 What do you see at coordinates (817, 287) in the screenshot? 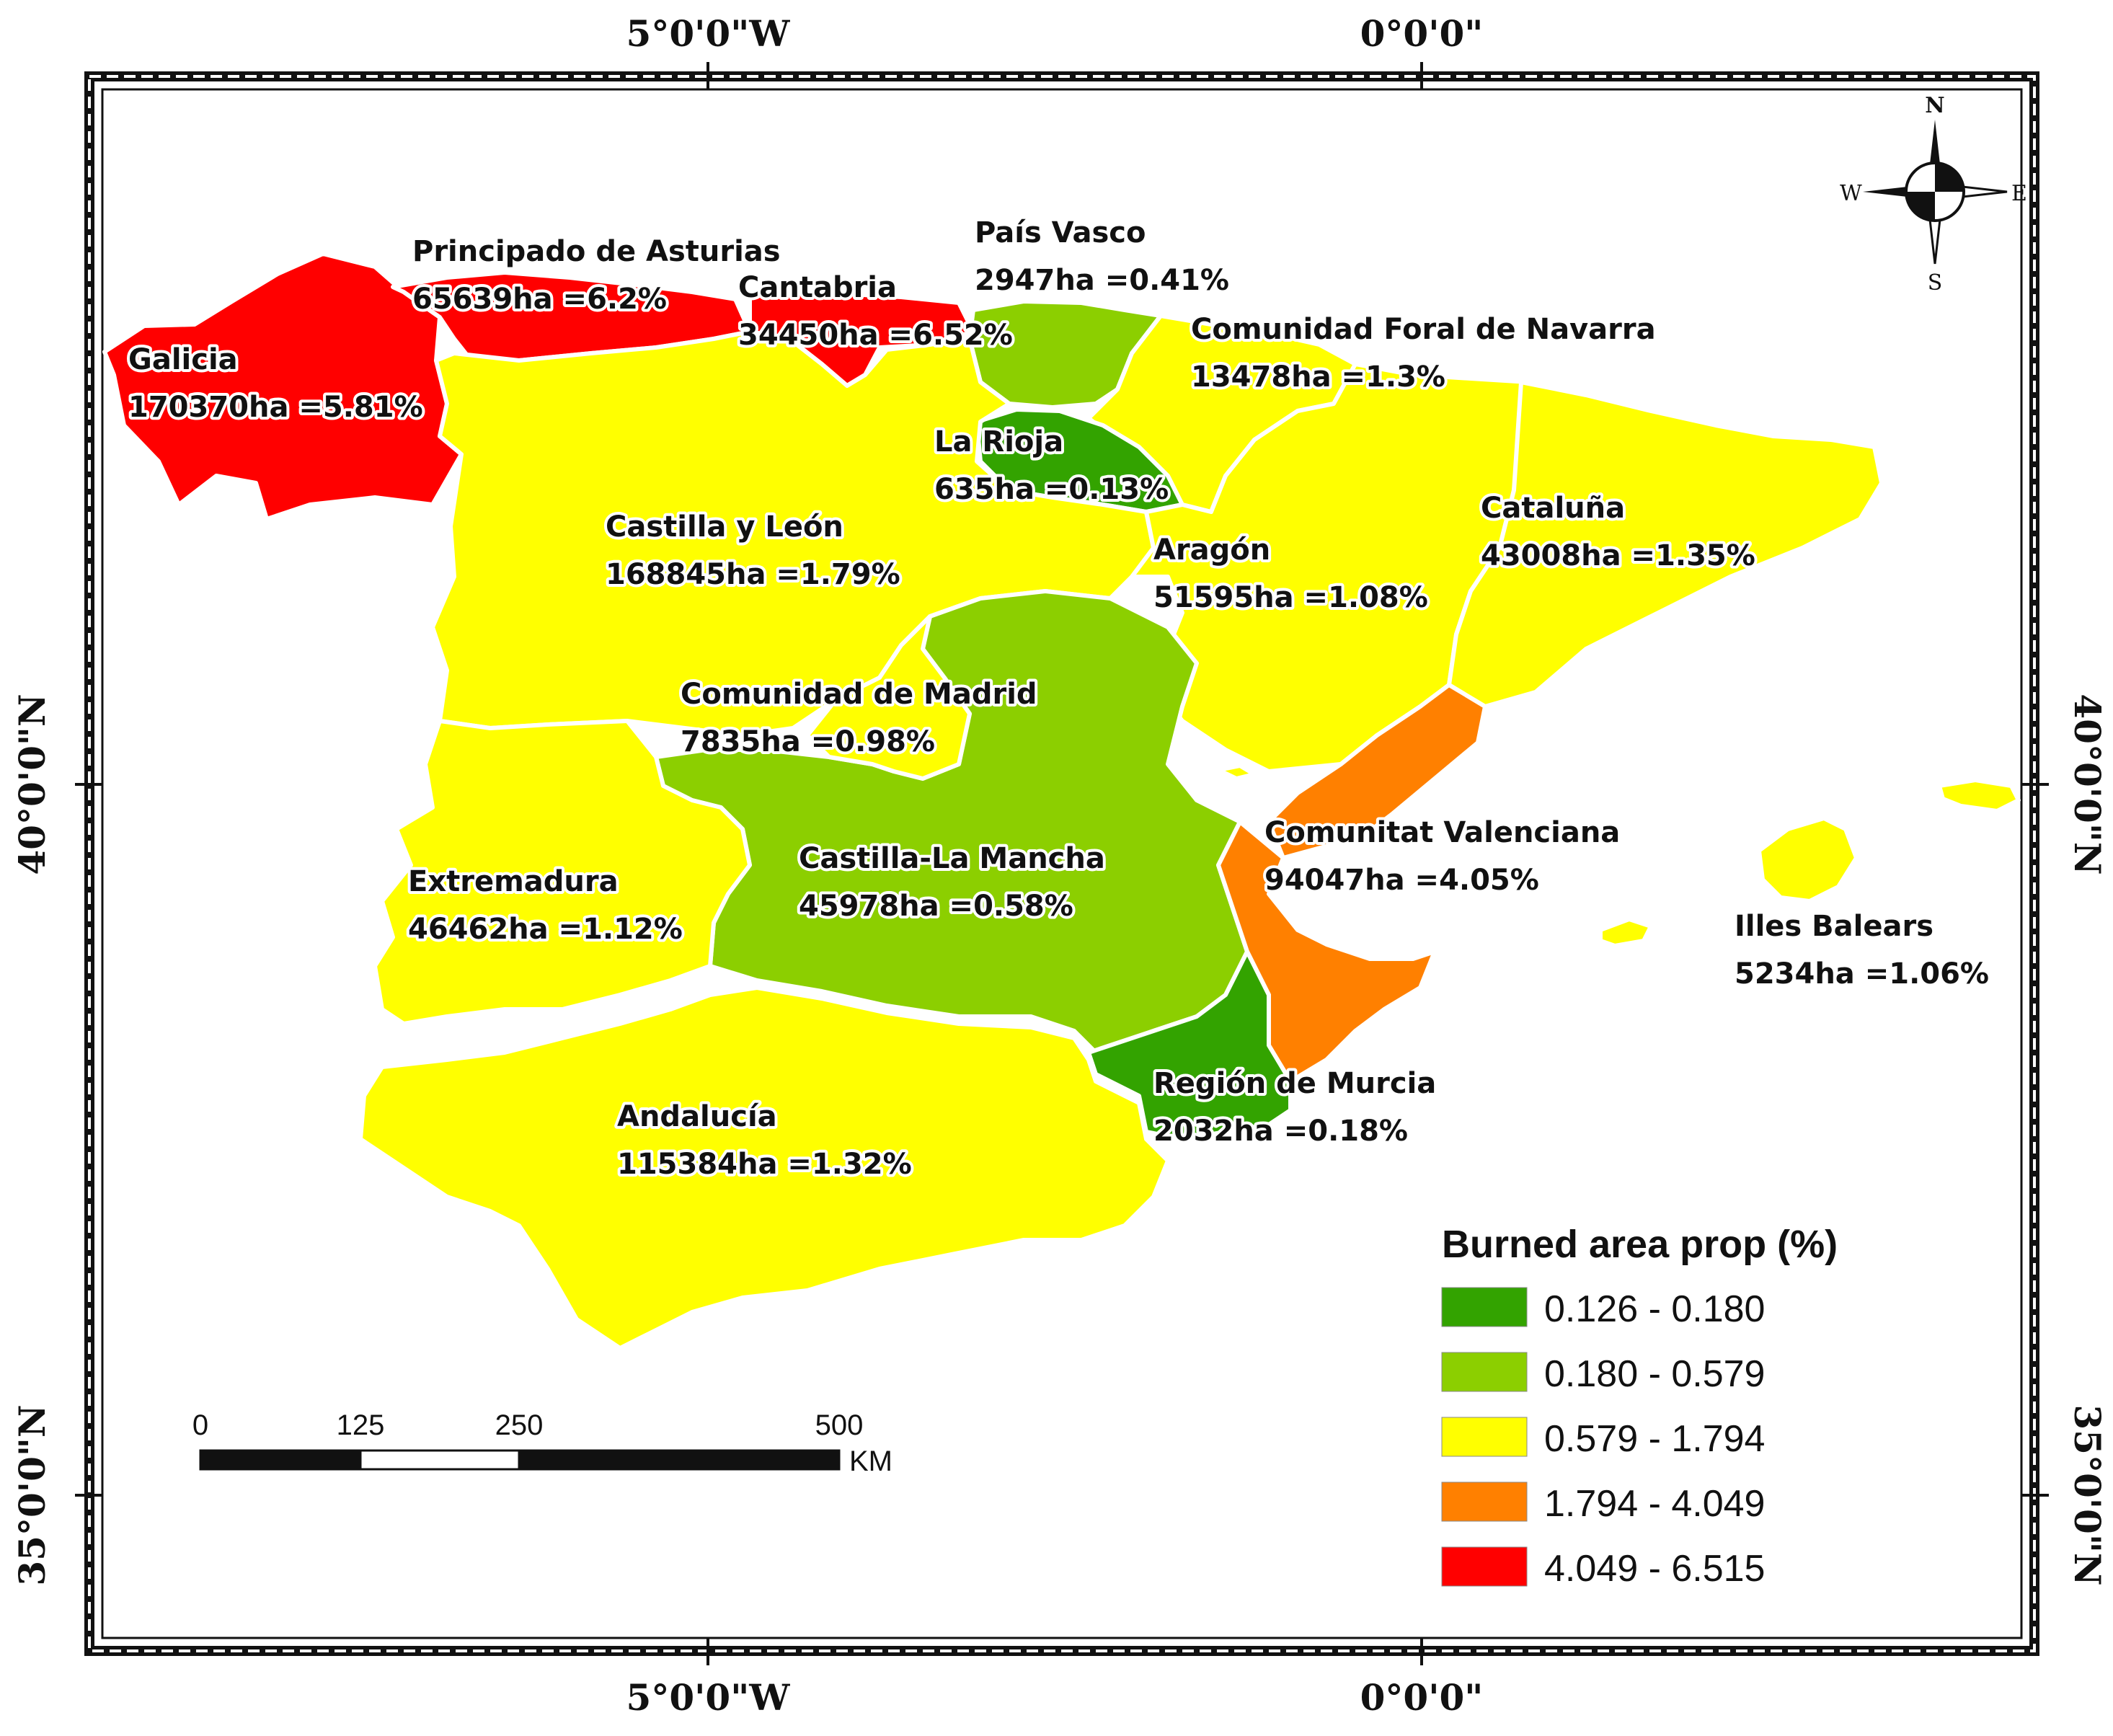
I see `label-cantabria-name: Cantabria` at bounding box center [817, 287].